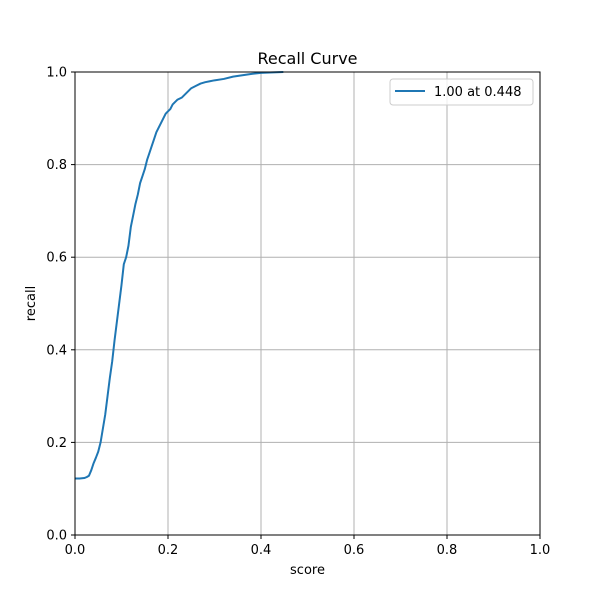 Image resolution: width=600 pixels, height=600 pixels. Describe the element at coordinates (60, 305) in the screenshot. I see `y-axis-ticks: 0.0 0.2 0.4 0.6 0.8 1.0` at that location.